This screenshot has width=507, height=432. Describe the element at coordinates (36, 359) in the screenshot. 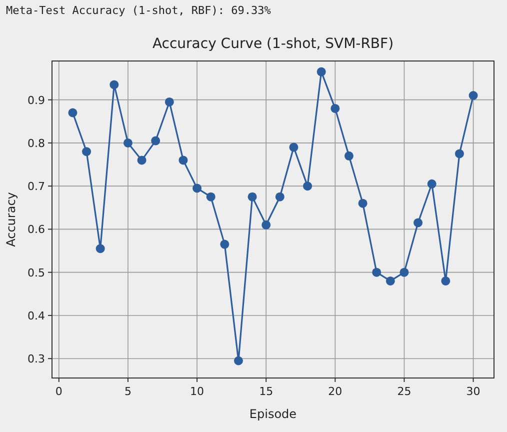

I see `y-tick-label: 0.3` at that location.